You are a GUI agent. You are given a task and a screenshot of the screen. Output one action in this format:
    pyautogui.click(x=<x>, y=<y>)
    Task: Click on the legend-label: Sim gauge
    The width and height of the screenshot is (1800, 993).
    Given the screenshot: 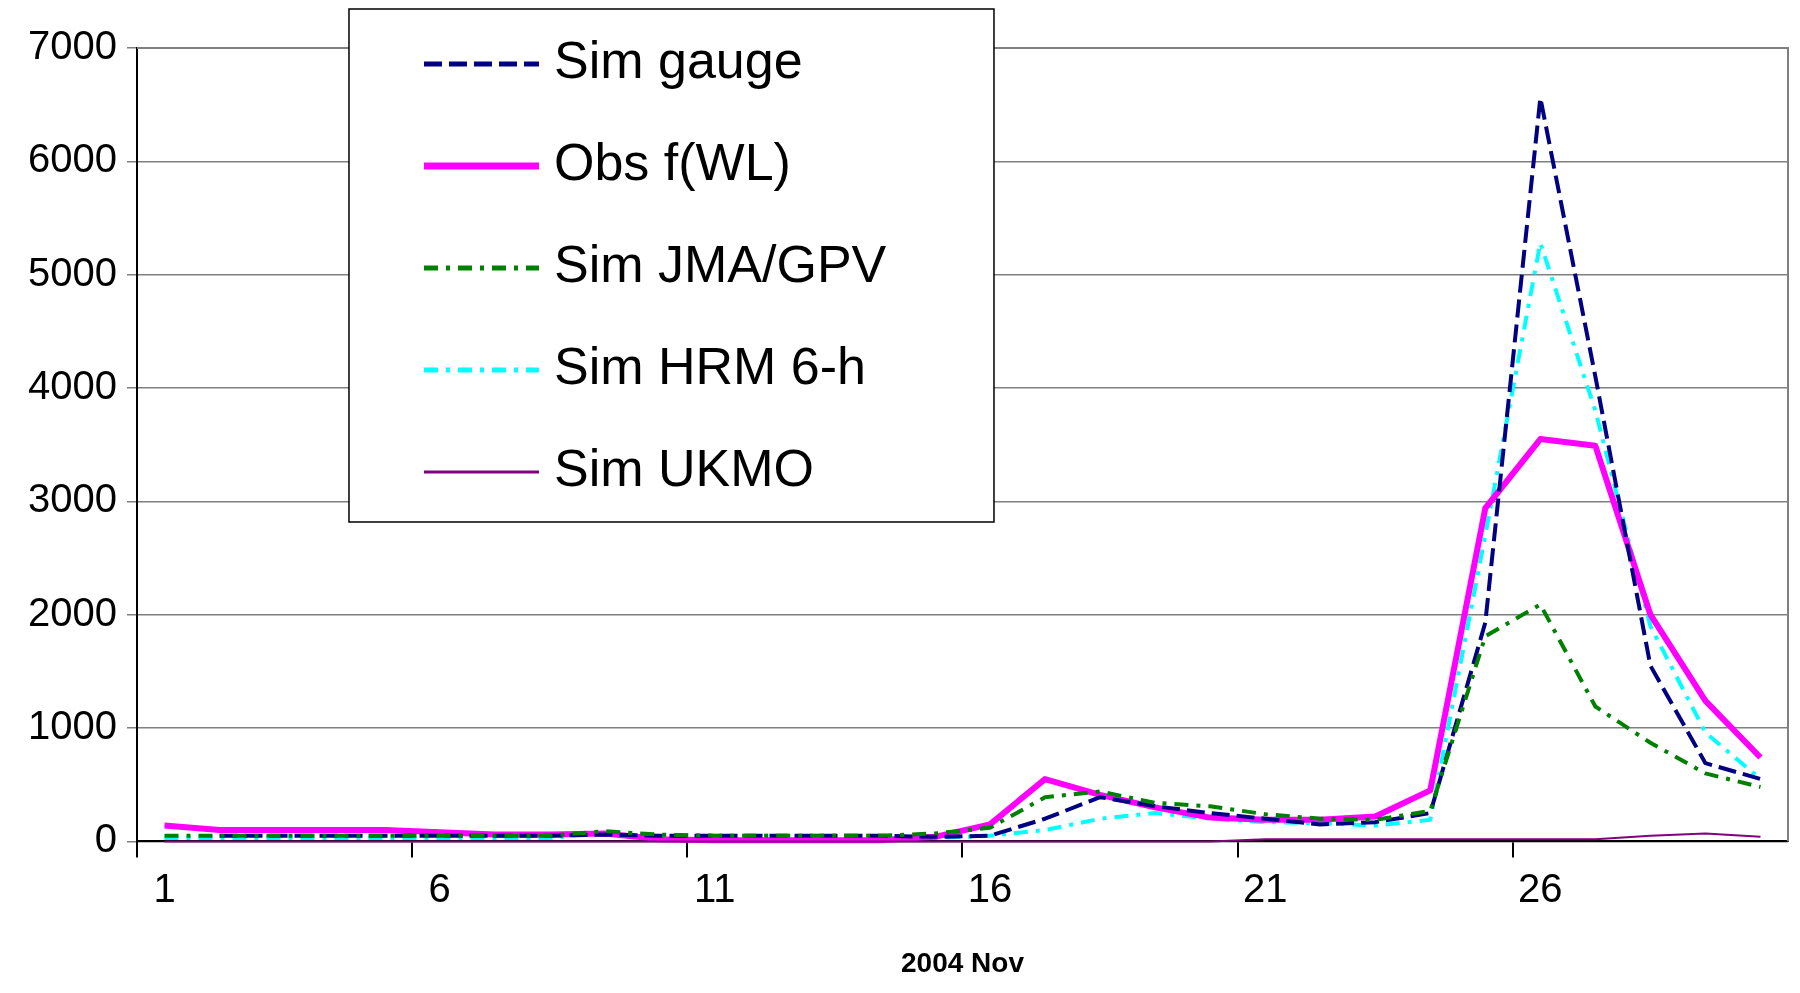 What is the action you would take?
    pyautogui.click(x=678, y=60)
    